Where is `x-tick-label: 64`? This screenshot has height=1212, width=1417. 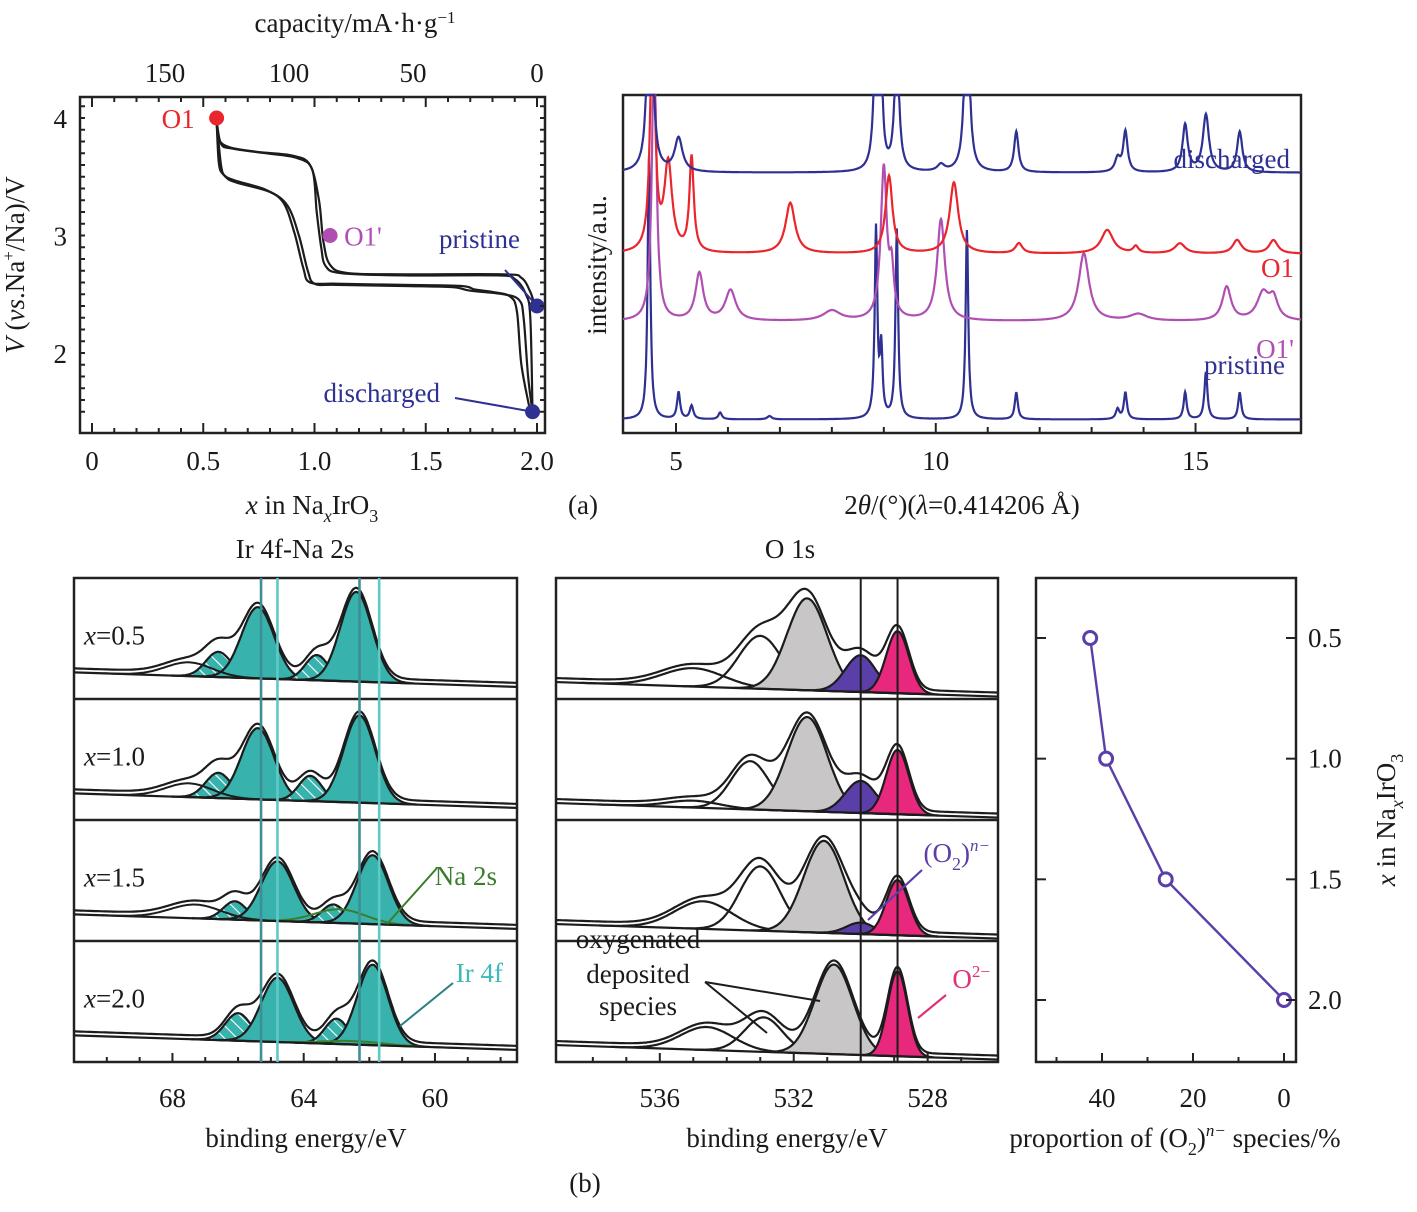 x-tick-label: 64 is located at coordinates (304, 1098).